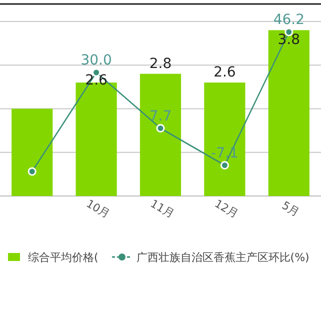 Image resolution: width=321 pixels, height=321 pixels. Describe the element at coordinates (160, 116) in the screenshot. I see `data-label: 7.7` at that location.